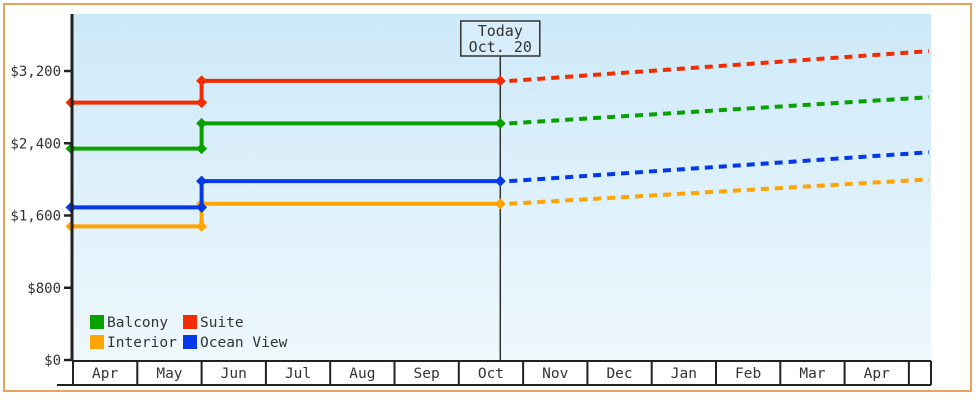 This screenshot has height=400, width=980. Describe the element at coordinates (719, 167) in the screenshot. I see `series-line-forecast-ocean-view` at that location.